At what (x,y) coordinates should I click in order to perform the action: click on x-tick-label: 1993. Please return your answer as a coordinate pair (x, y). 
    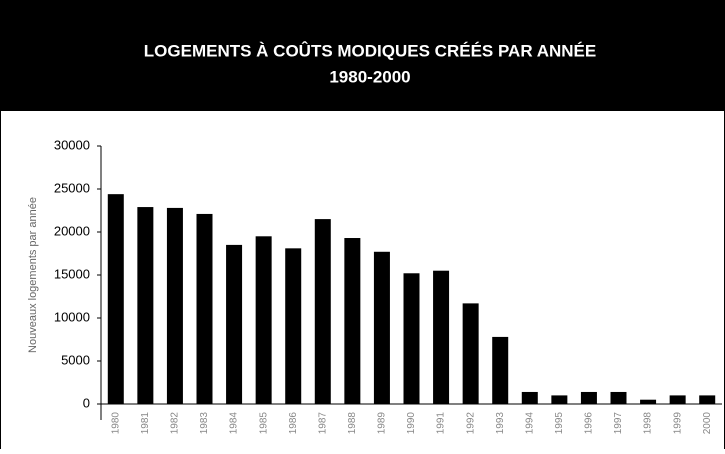
    Looking at the image, I should click on (500, 423).